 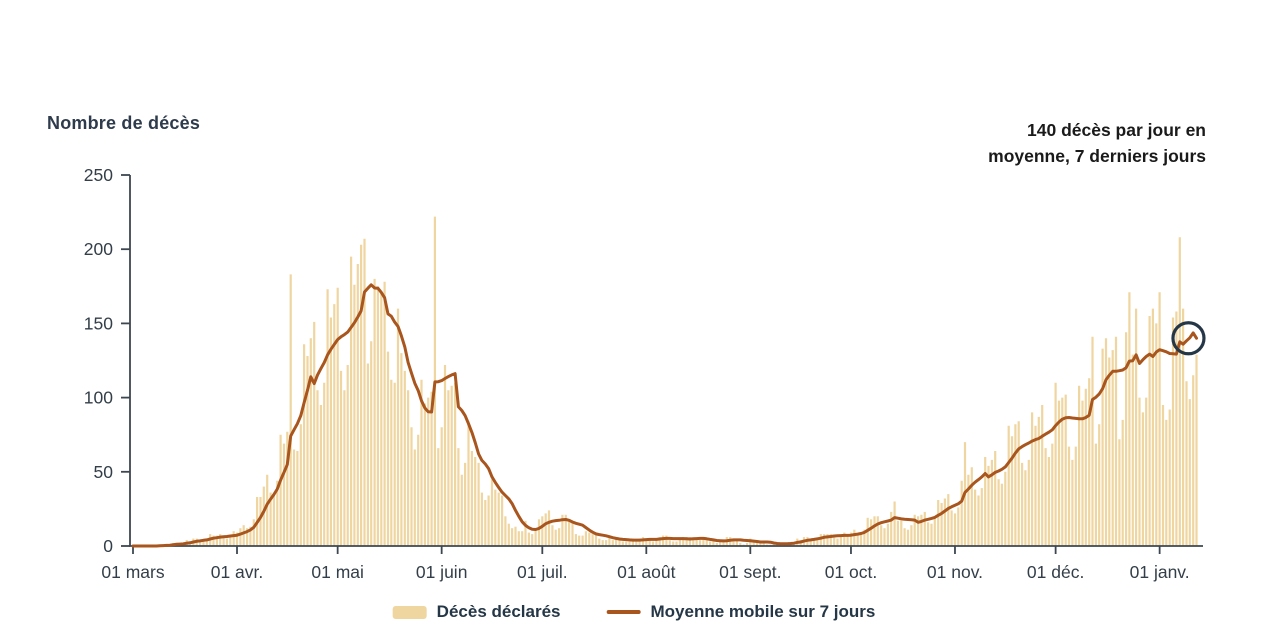 What do you see at coordinates (108, 546) in the screenshot?
I see `y-tick-label: 0` at bounding box center [108, 546].